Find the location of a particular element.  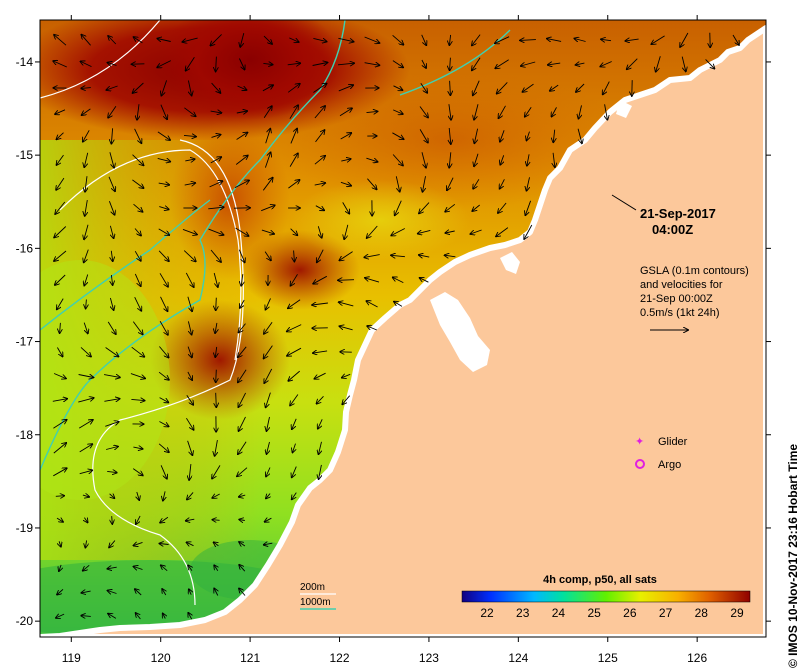

y-tick-label: -17 is located at coordinates (25, 342).